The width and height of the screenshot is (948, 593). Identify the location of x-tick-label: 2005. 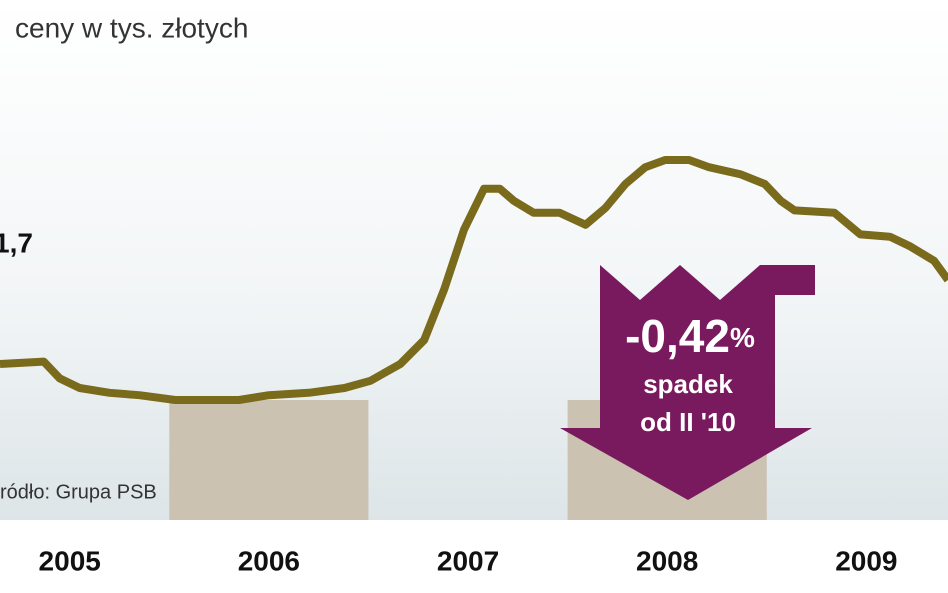
(70, 560).